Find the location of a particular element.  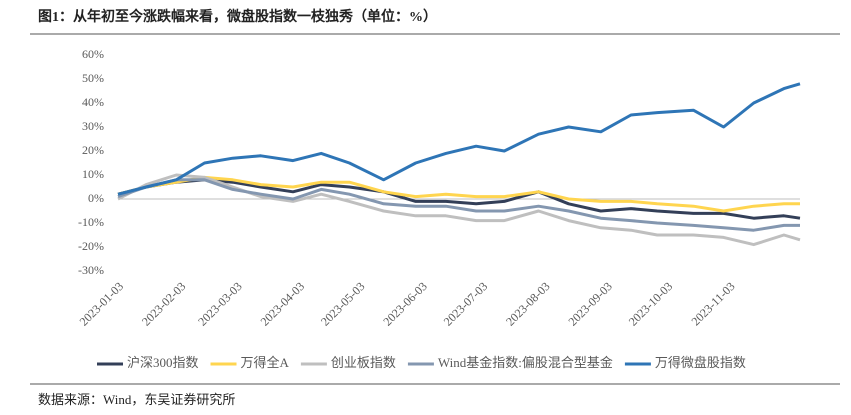

chart-title: 图1：从年初至今涨跌幅来看，微盘股指数一枝独秀（单位：%） is located at coordinates (237, 16).